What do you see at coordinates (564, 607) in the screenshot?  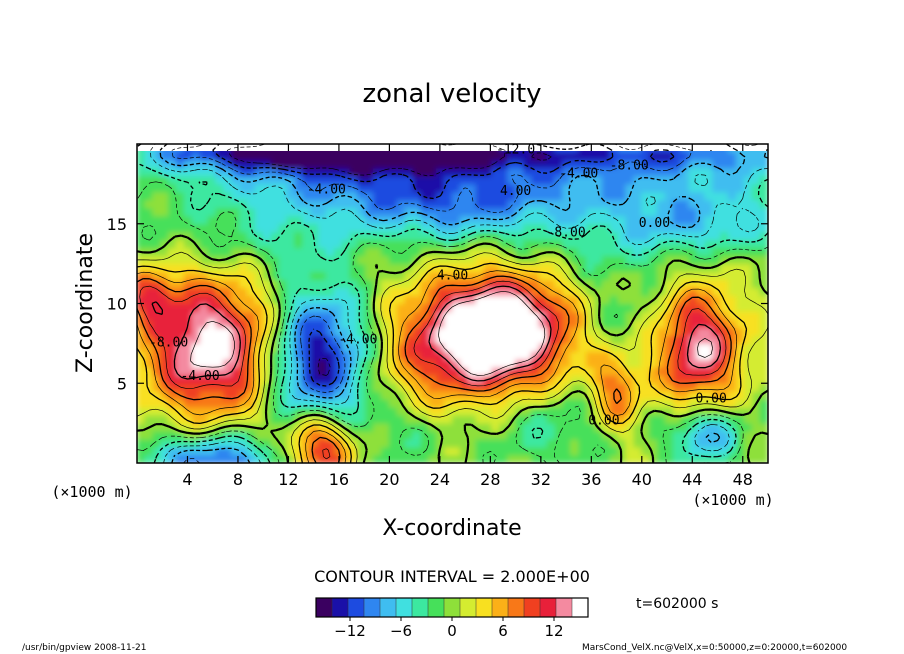 I see `colorbar-swatch` at bounding box center [564, 607].